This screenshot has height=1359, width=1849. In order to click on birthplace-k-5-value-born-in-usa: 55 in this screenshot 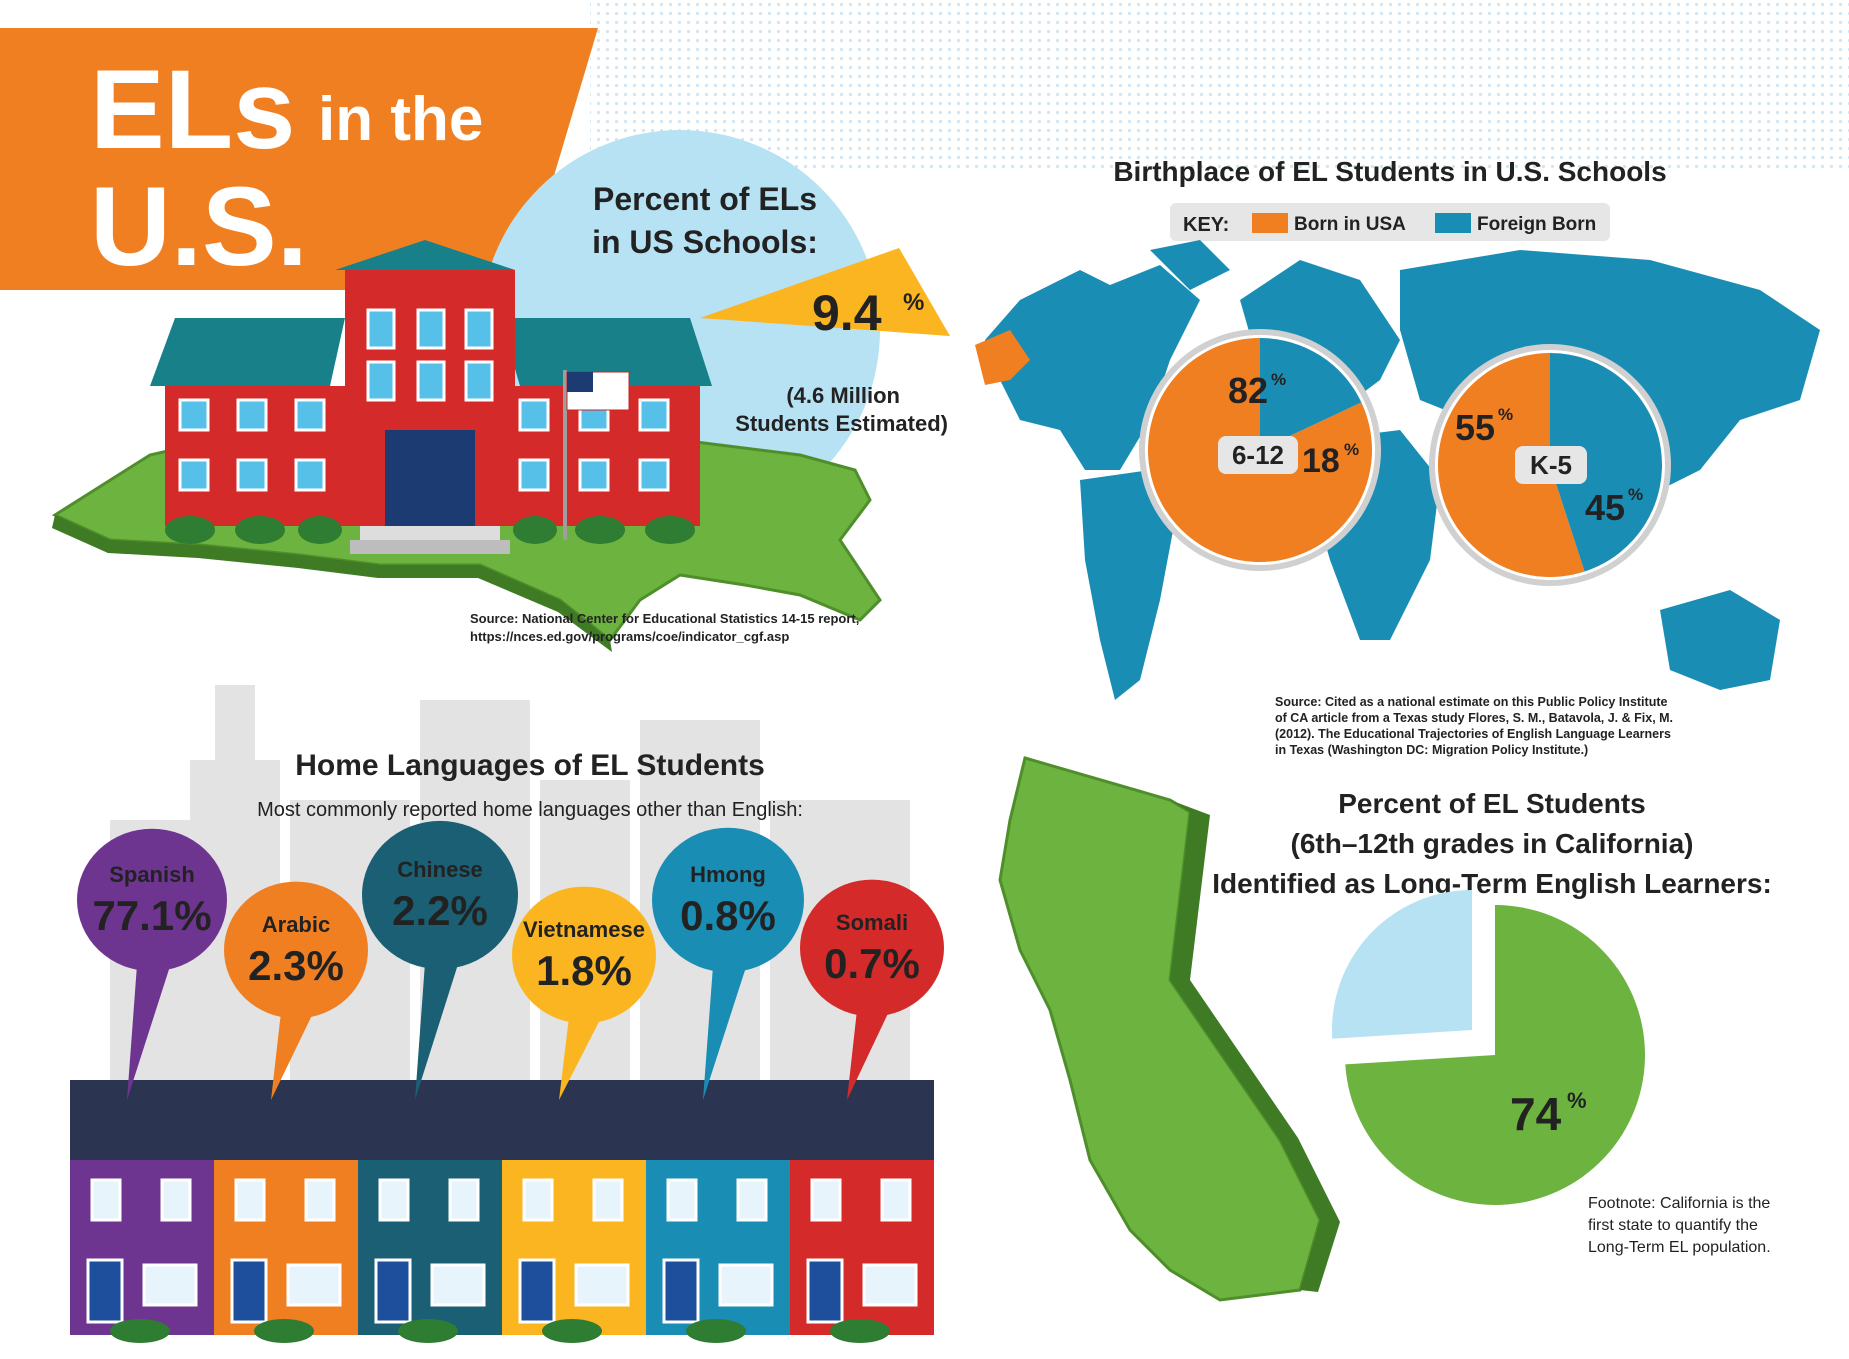, I will do `click(1475, 427)`.